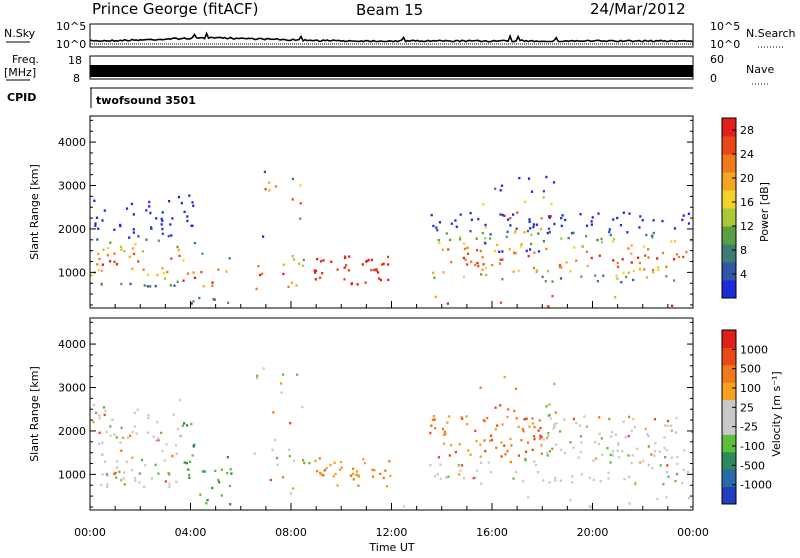 The width and height of the screenshot is (800, 558). What do you see at coordinates (638, 9) in the screenshot?
I see `date-title: 24/Mar/2012` at bounding box center [638, 9].